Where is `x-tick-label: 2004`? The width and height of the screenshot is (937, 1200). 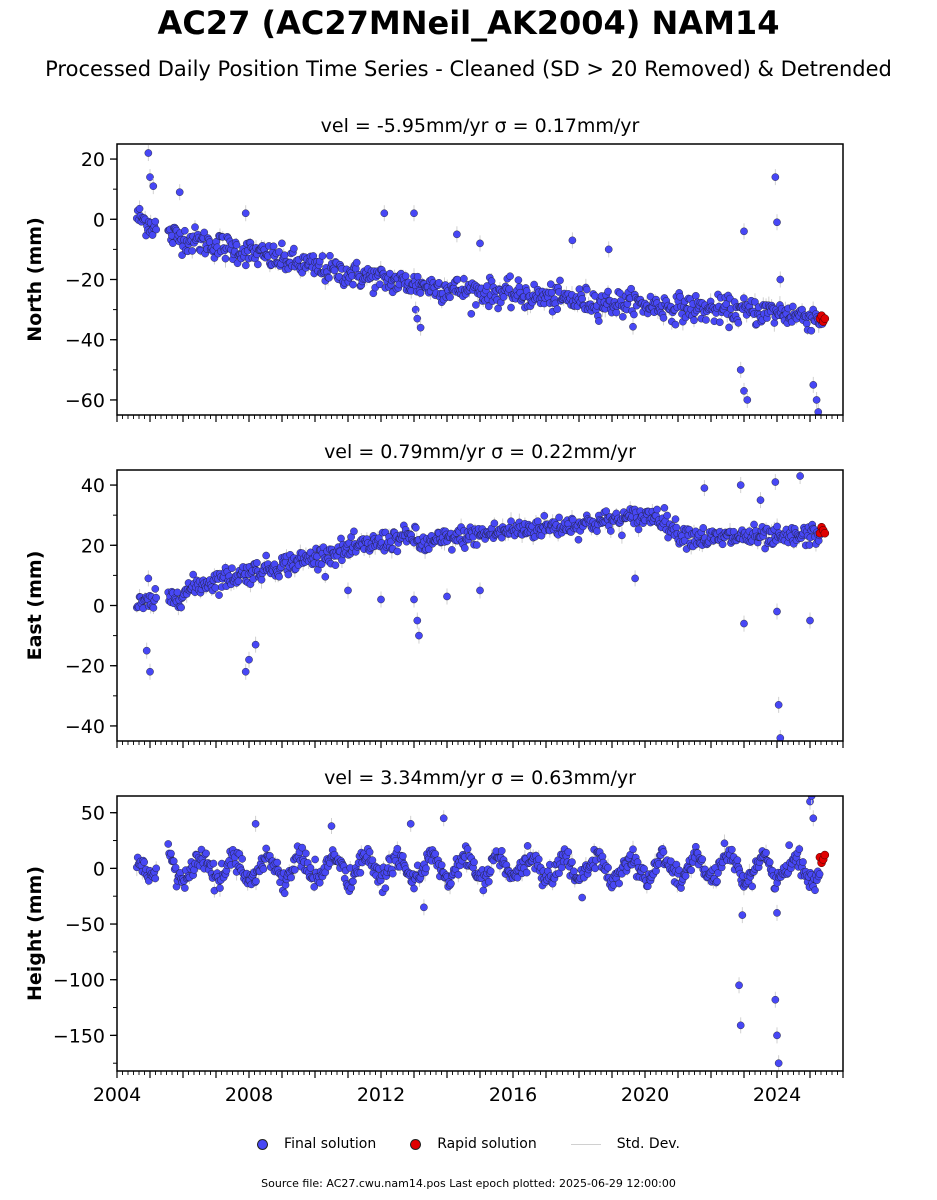 x-tick-label: 2004 is located at coordinates (117, 1095).